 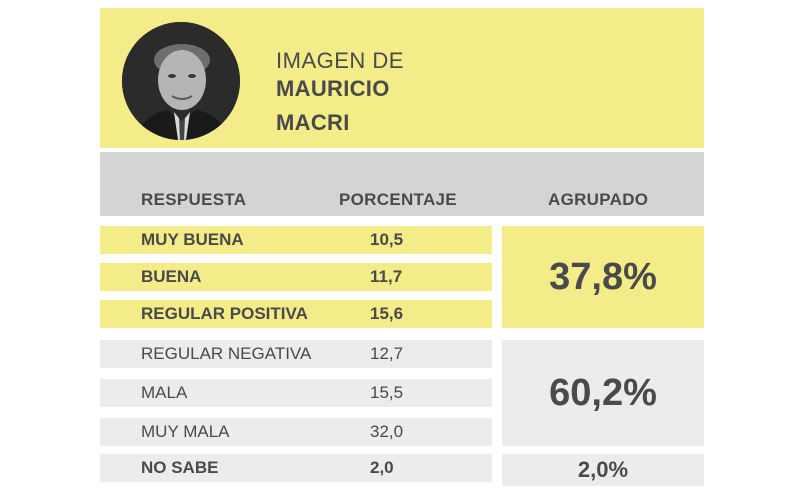 What do you see at coordinates (226, 353) in the screenshot?
I see `row-label: REGULAR NEGATIVA` at bounding box center [226, 353].